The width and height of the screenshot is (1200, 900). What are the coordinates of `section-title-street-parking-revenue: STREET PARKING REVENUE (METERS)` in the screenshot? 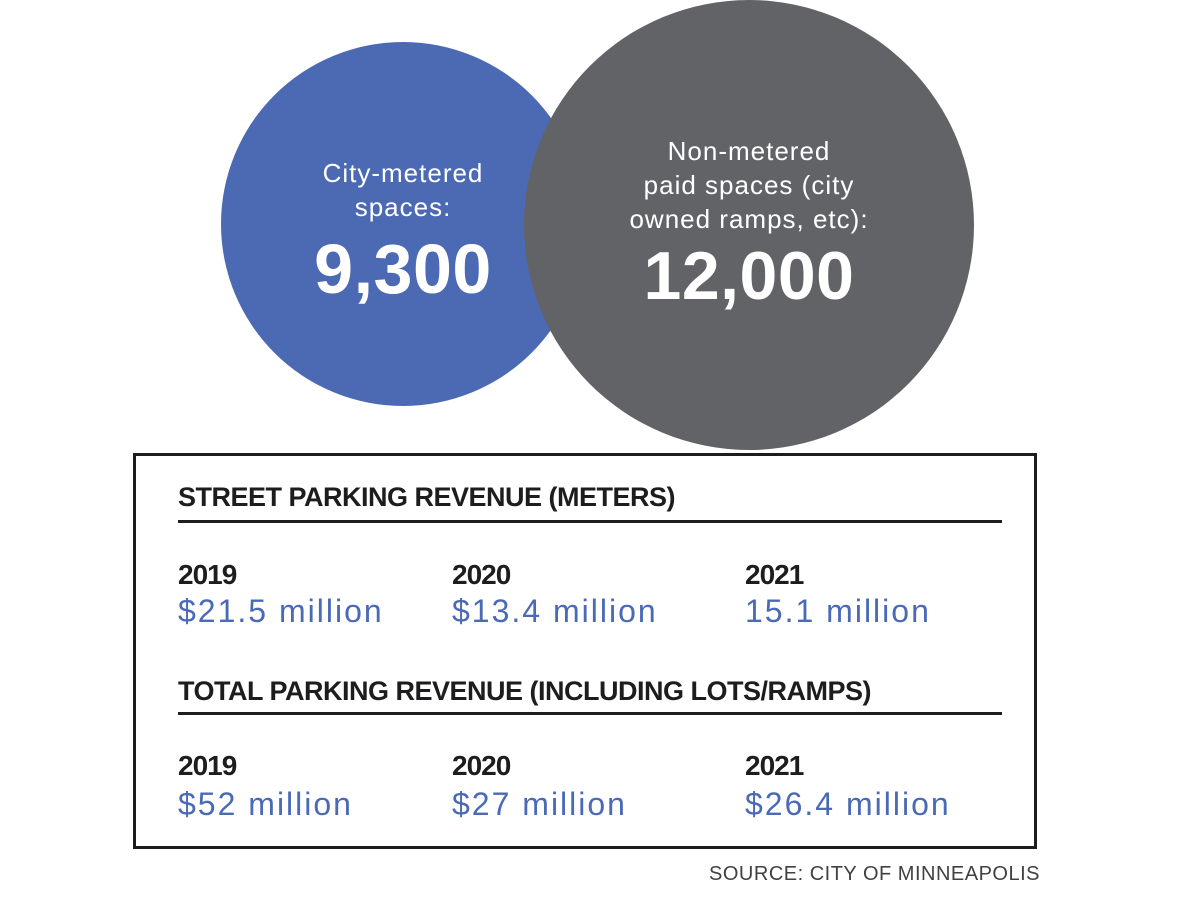 It's located at (427, 497).